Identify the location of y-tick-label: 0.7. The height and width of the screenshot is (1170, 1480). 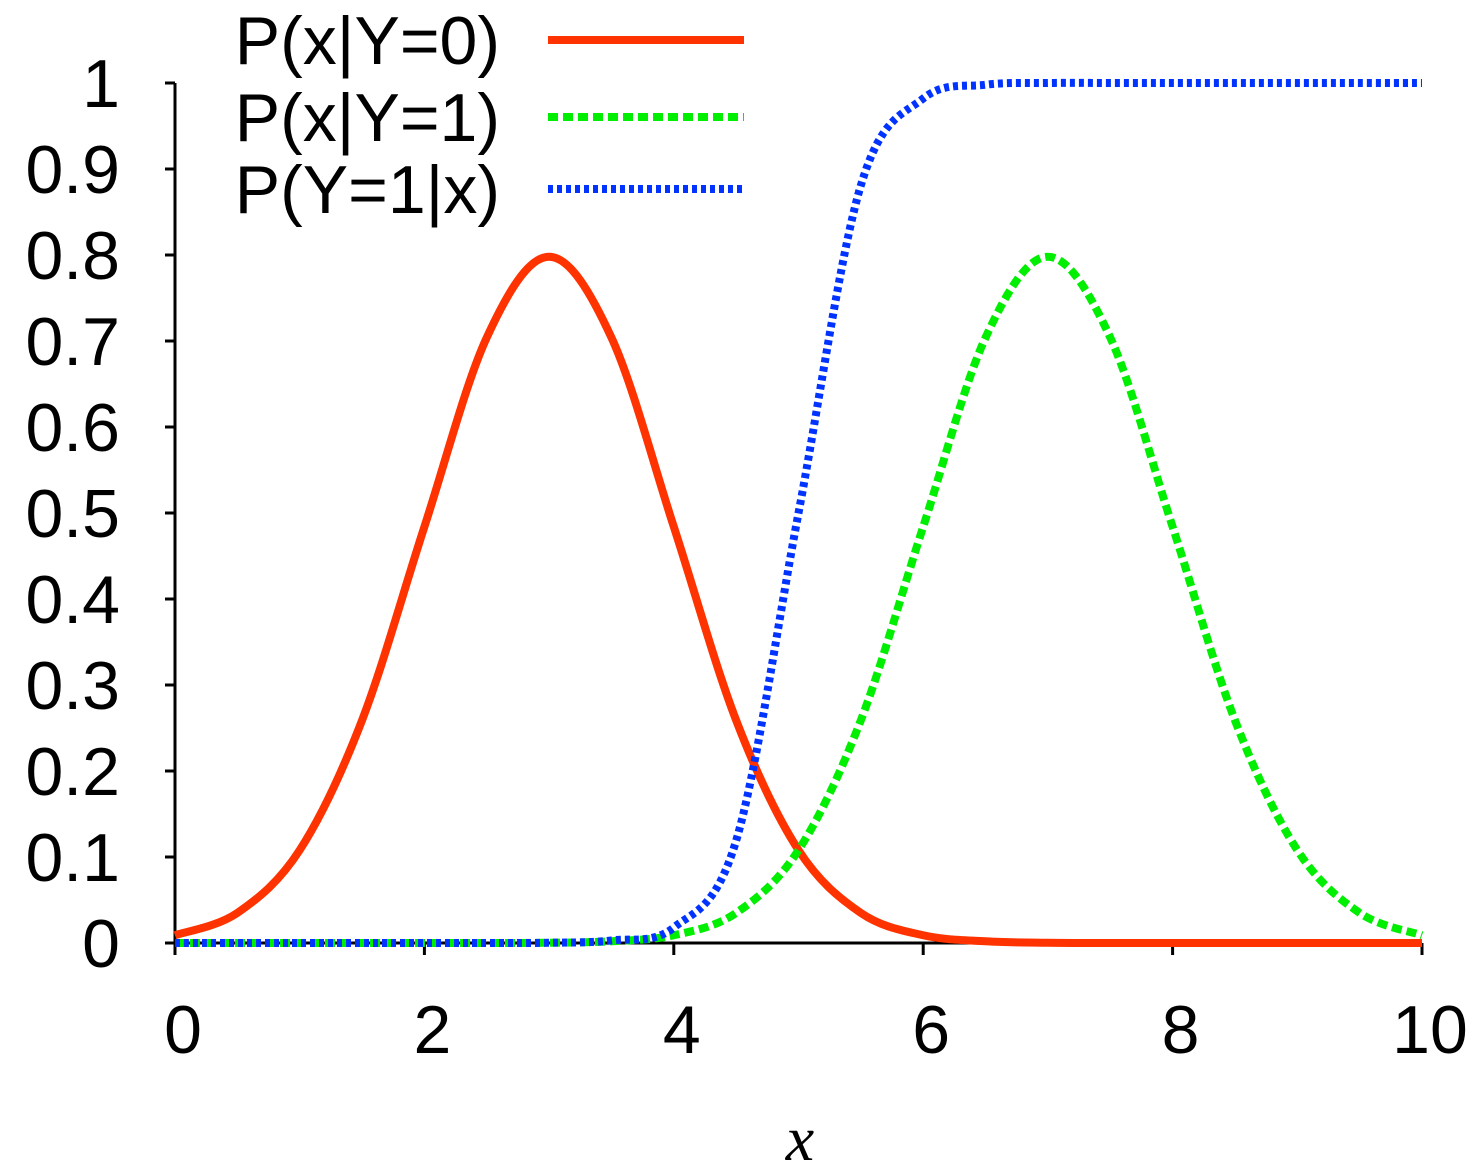
(72, 342).